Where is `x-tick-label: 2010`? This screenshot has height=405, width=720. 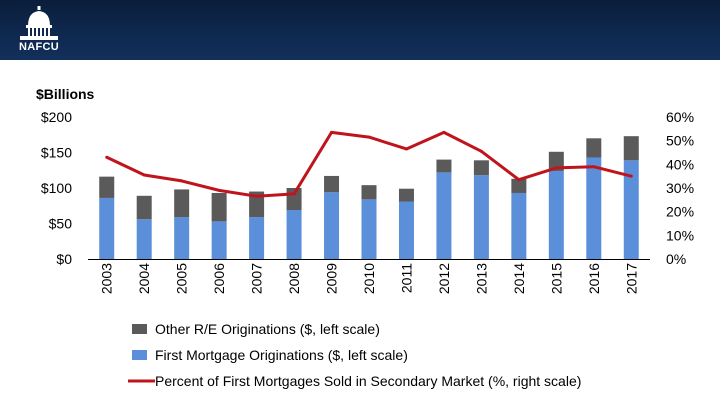 x-tick-label: 2010 is located at coordinates (369, 278).